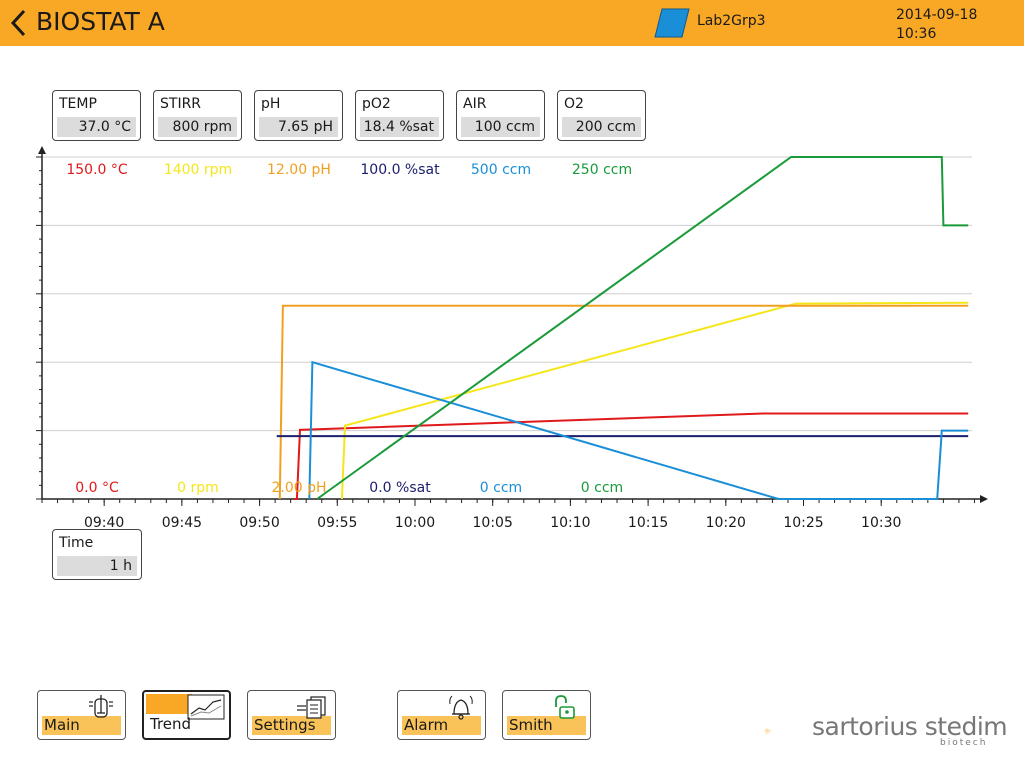  I want to click on user-group-icon, so click(672, 23).